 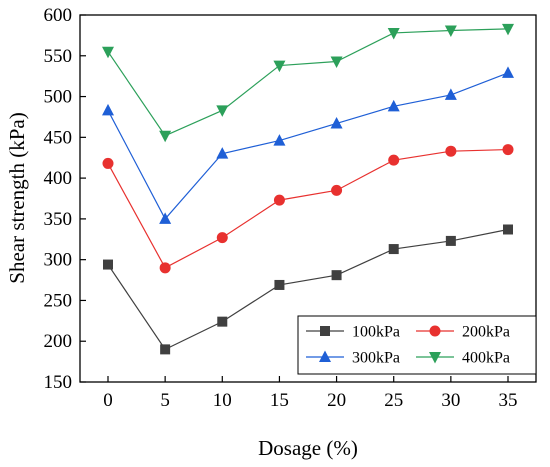 I want to click on legend-entry: 300kPa, so click(x=353, y=358).